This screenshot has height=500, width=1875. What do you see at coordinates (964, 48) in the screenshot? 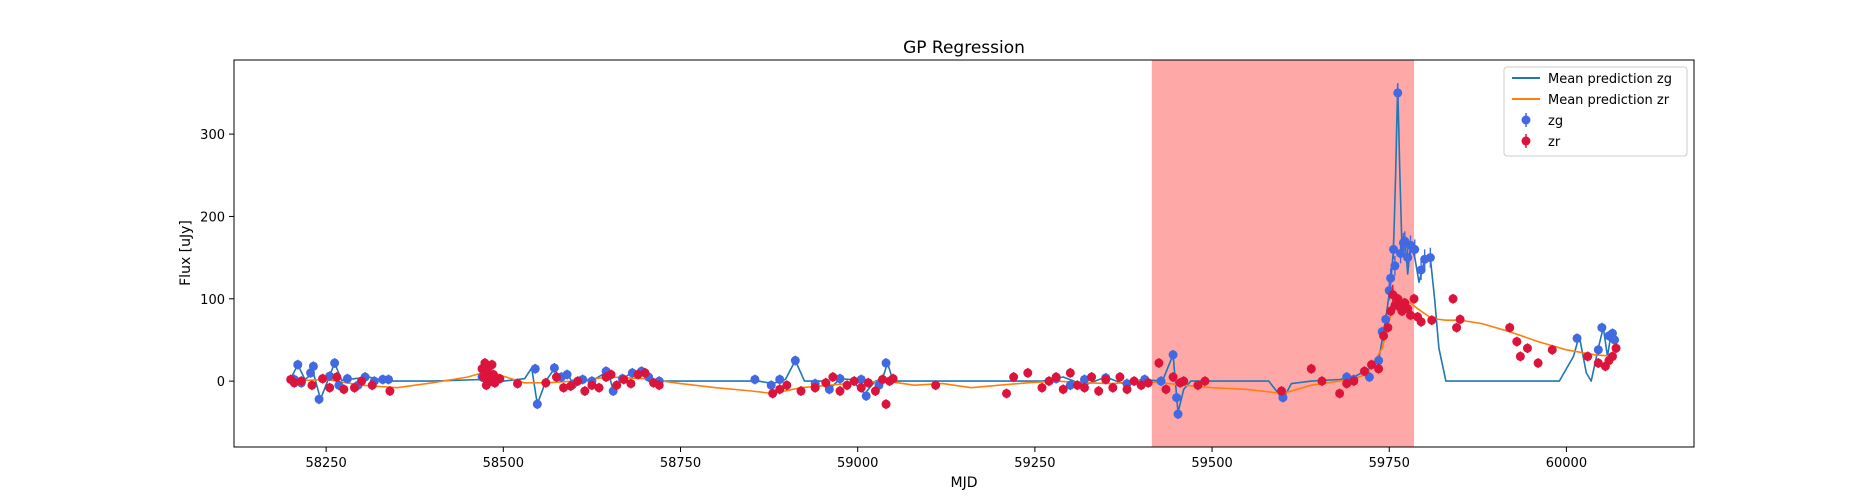
I see `chart-title: GP Regression` at bounding box center [964, 48].